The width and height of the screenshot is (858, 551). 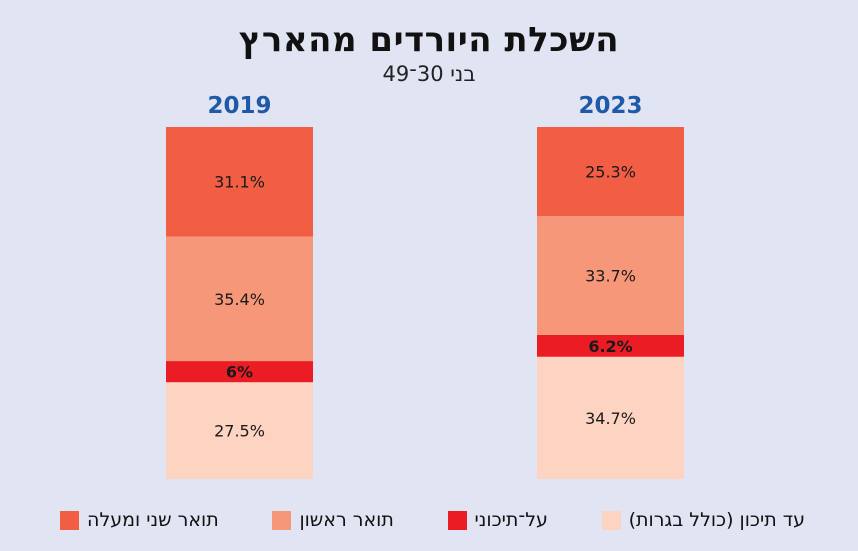 I want to click on data-label: 35.4%, so click(x=239, y=299).